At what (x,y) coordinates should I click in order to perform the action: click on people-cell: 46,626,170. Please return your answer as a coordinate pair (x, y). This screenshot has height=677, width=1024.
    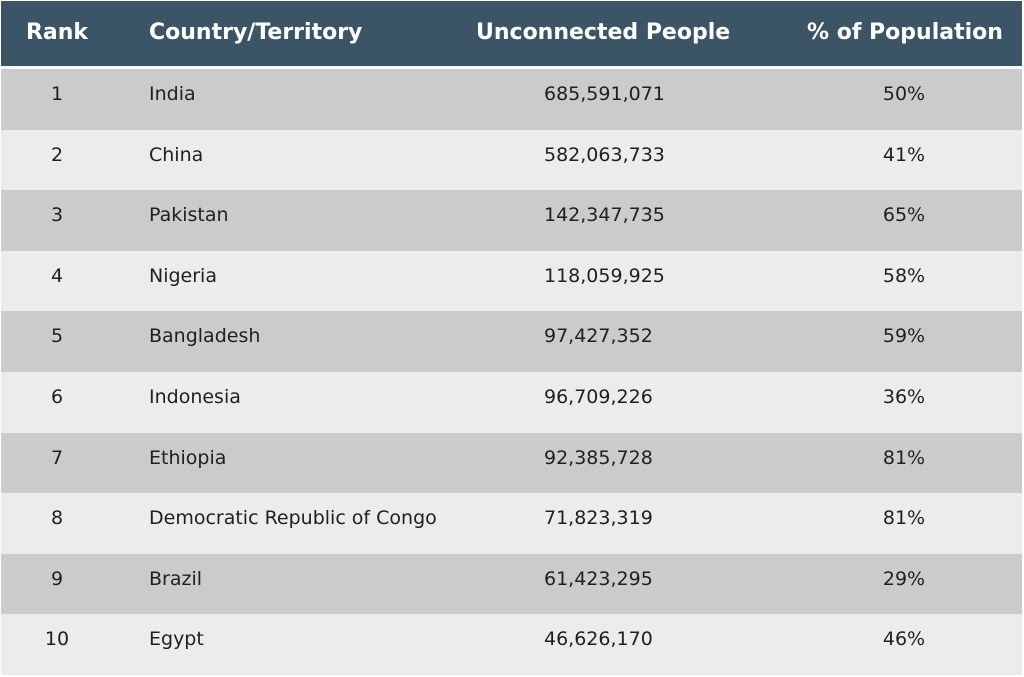
    Looking at the image, I should click on (598, 639).